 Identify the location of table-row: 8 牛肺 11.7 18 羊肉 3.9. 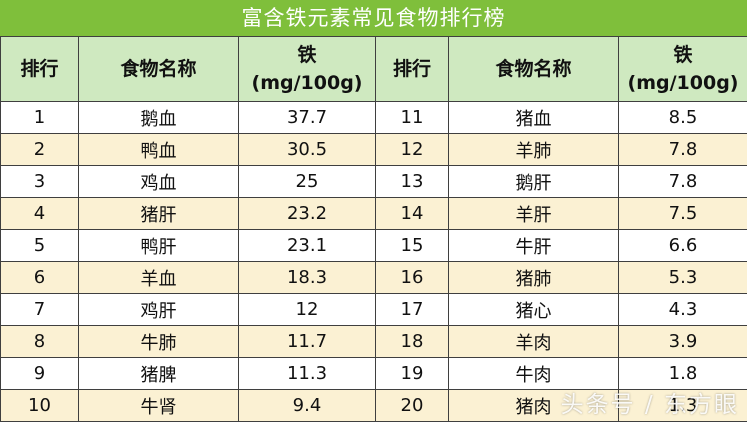
(374, 342).